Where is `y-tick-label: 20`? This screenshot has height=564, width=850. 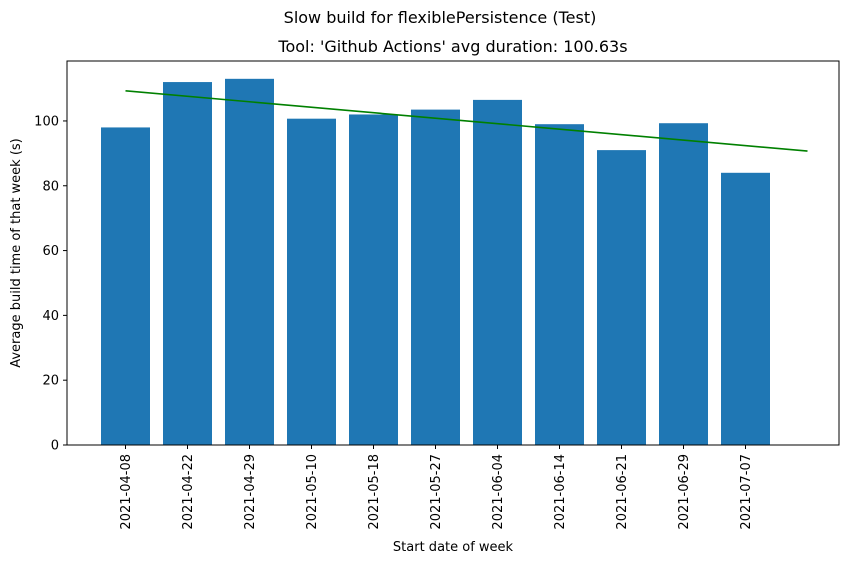
y-tick-label: 20 is located at coordinates (50, 381).